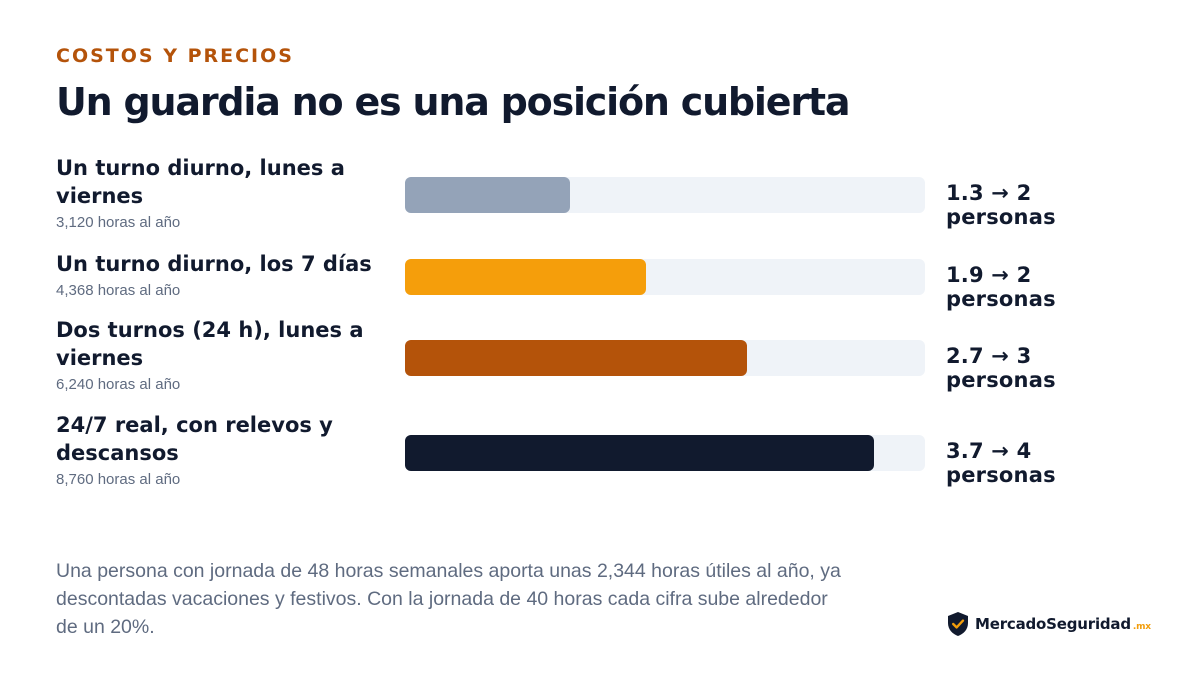 Image resolution: width=1200 pixels, height=675 pixels. What do you see at coordinates (1001, 205) in the screenshot?
I see `bar-value-label: 1.3 → 2 personas` at bounding box center [1001, 205].